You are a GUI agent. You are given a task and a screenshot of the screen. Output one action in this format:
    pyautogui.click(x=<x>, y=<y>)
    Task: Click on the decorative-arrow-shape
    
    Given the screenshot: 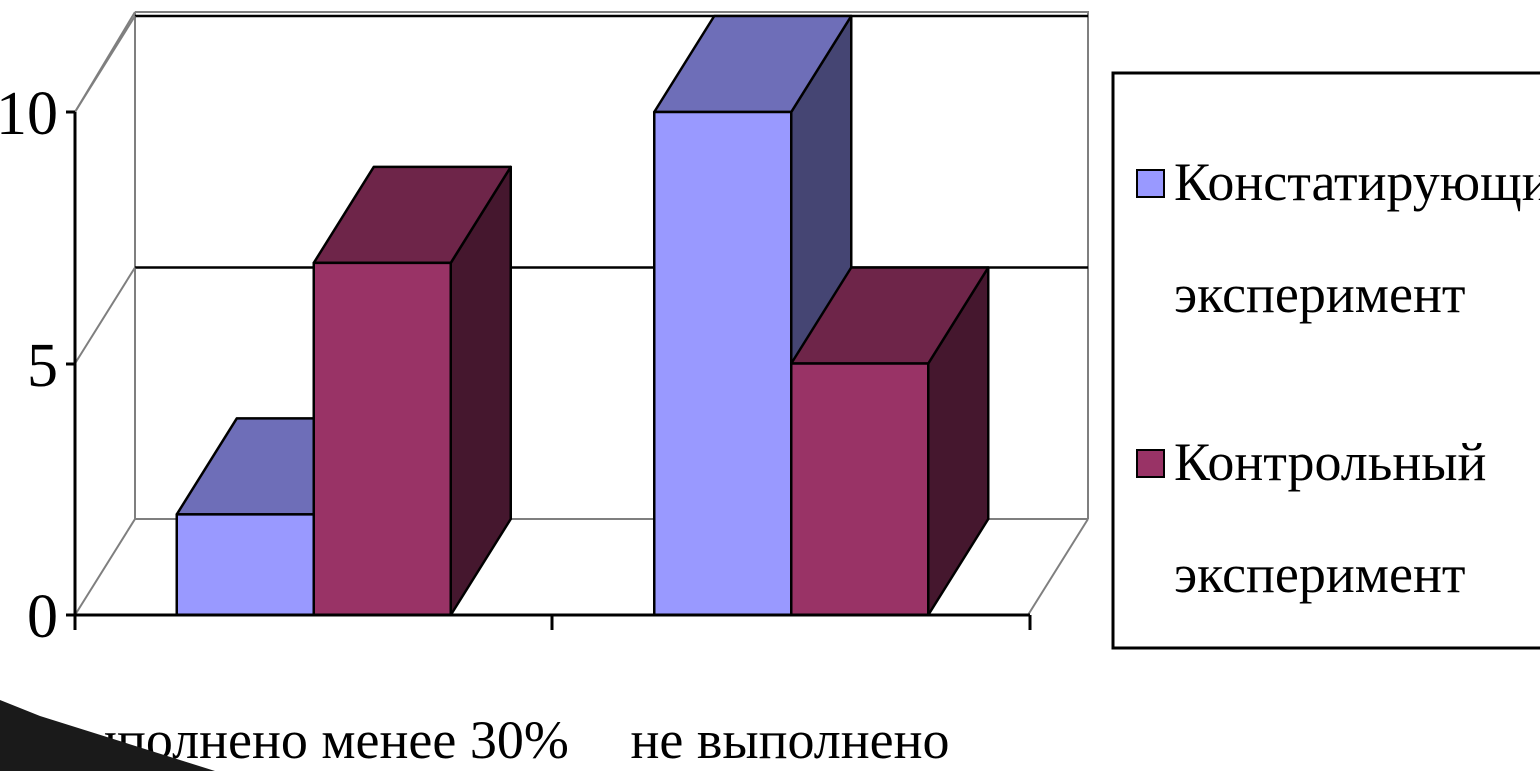 What is the action you would take?
    pyautogui.click(x=107, y=735)
    